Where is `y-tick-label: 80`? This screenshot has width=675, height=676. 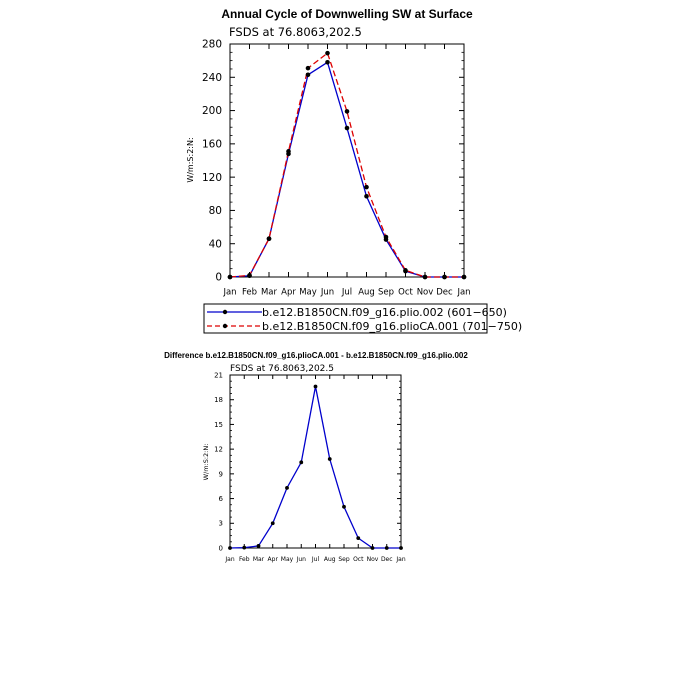 y-tick-label: 80 is located at coordinates (215, 211).